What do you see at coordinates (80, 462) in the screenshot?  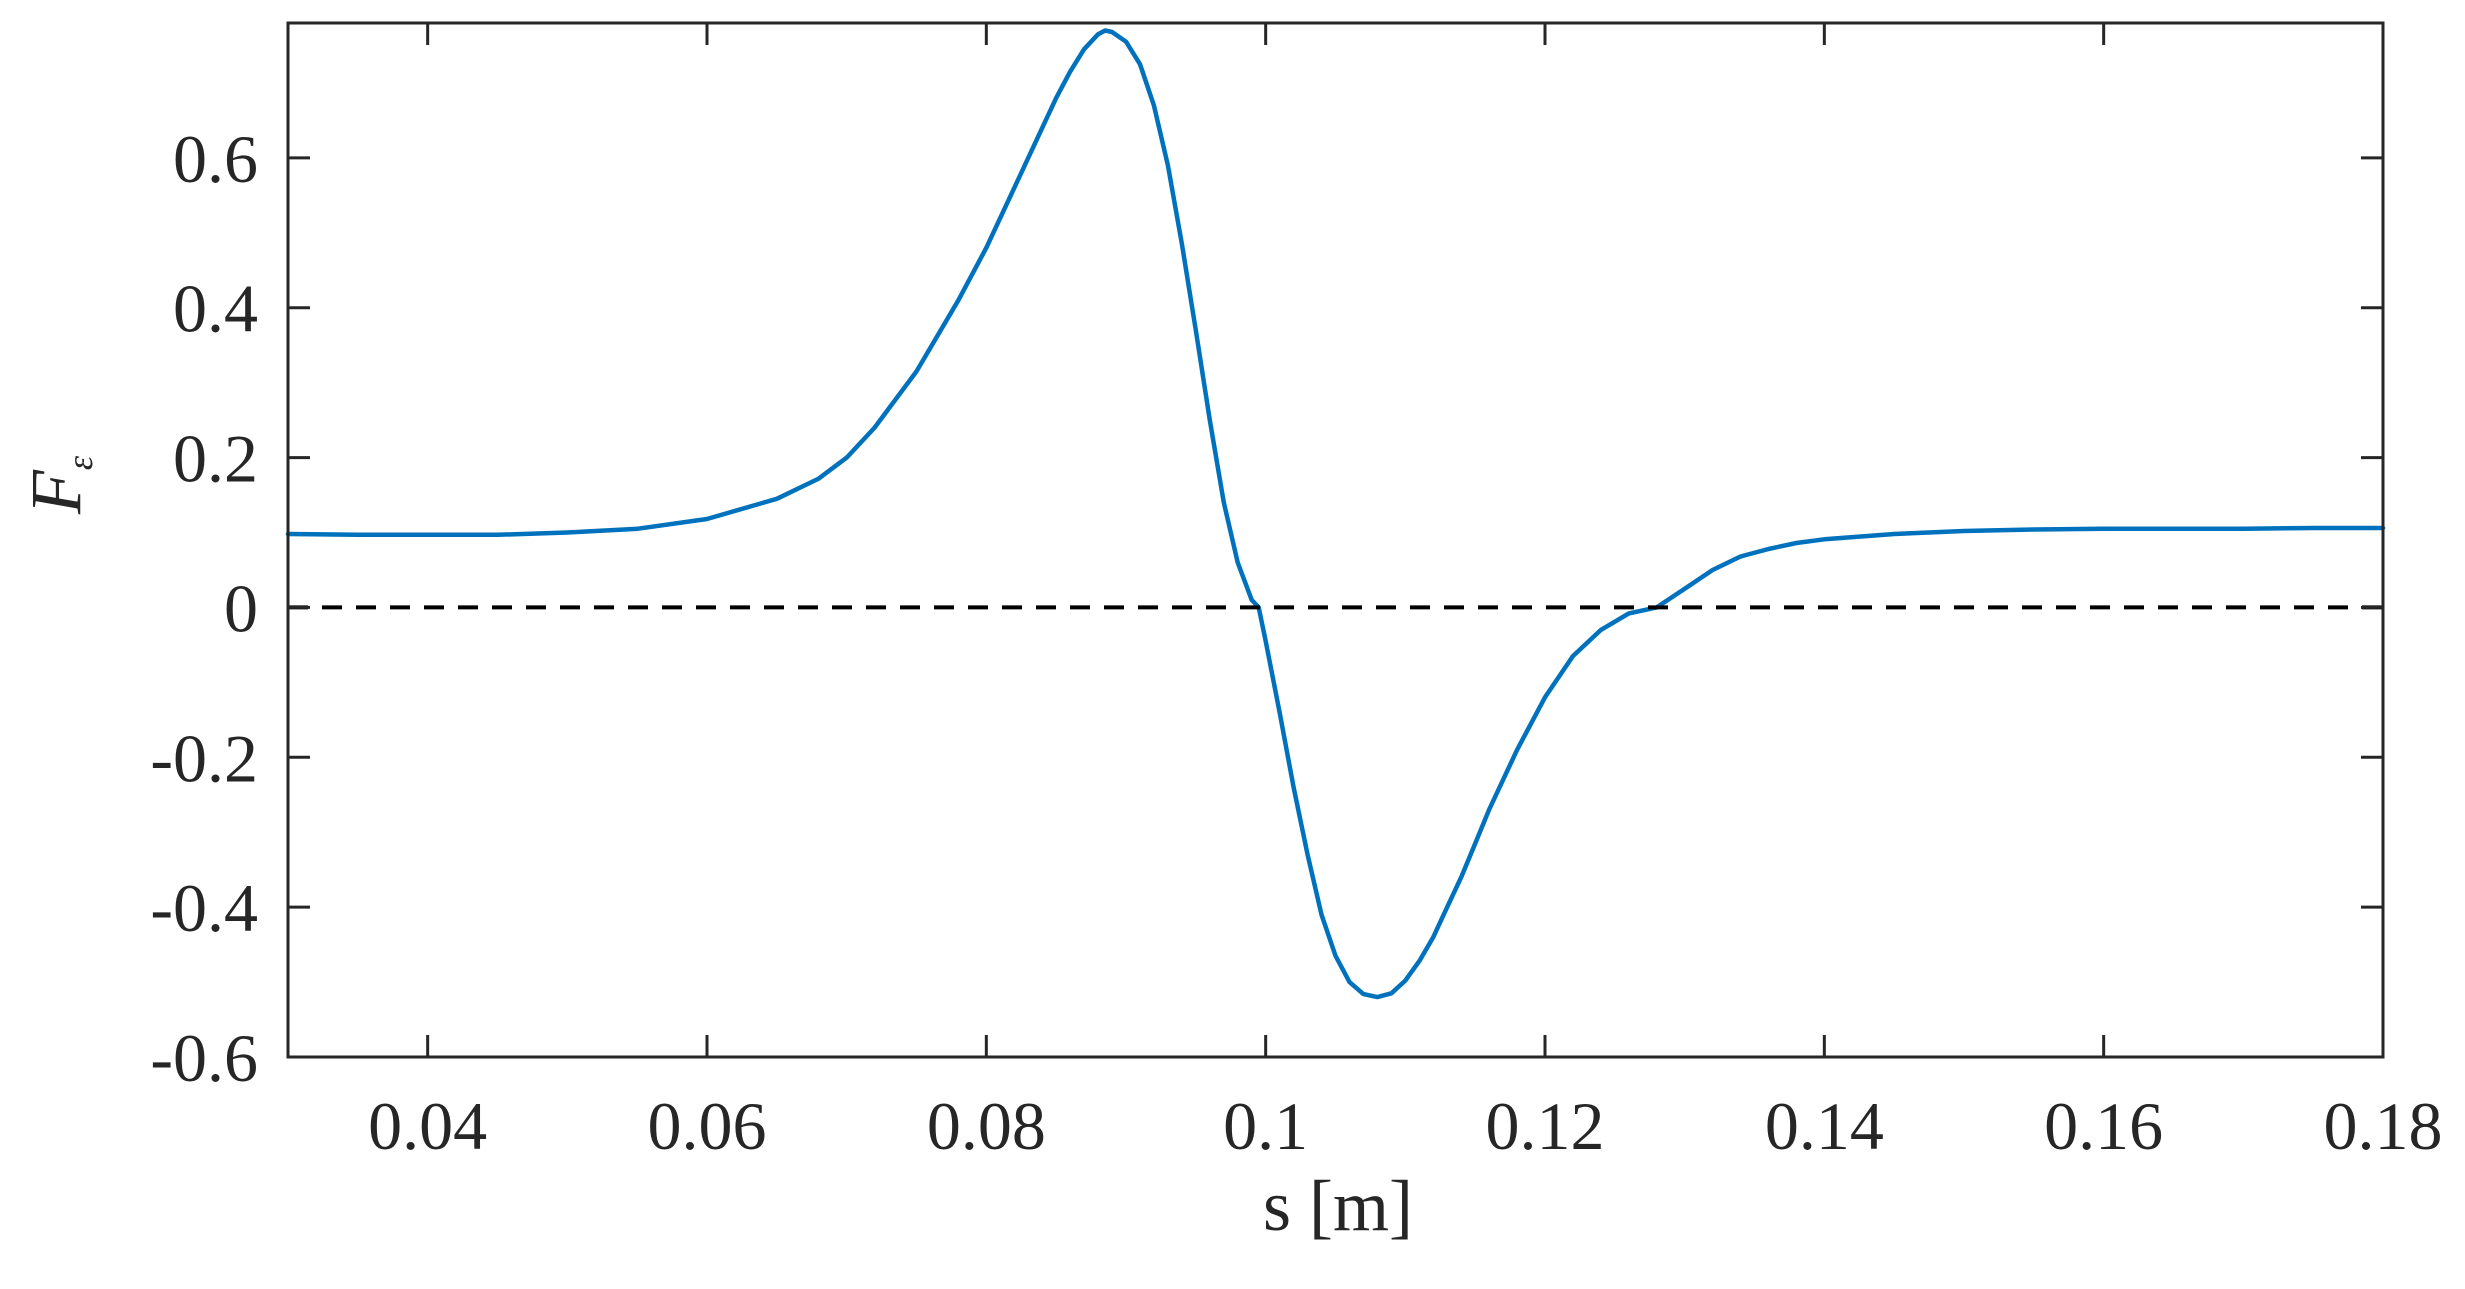 I see `y-axis-label-sub: ε` at bounding box center [80, 462].